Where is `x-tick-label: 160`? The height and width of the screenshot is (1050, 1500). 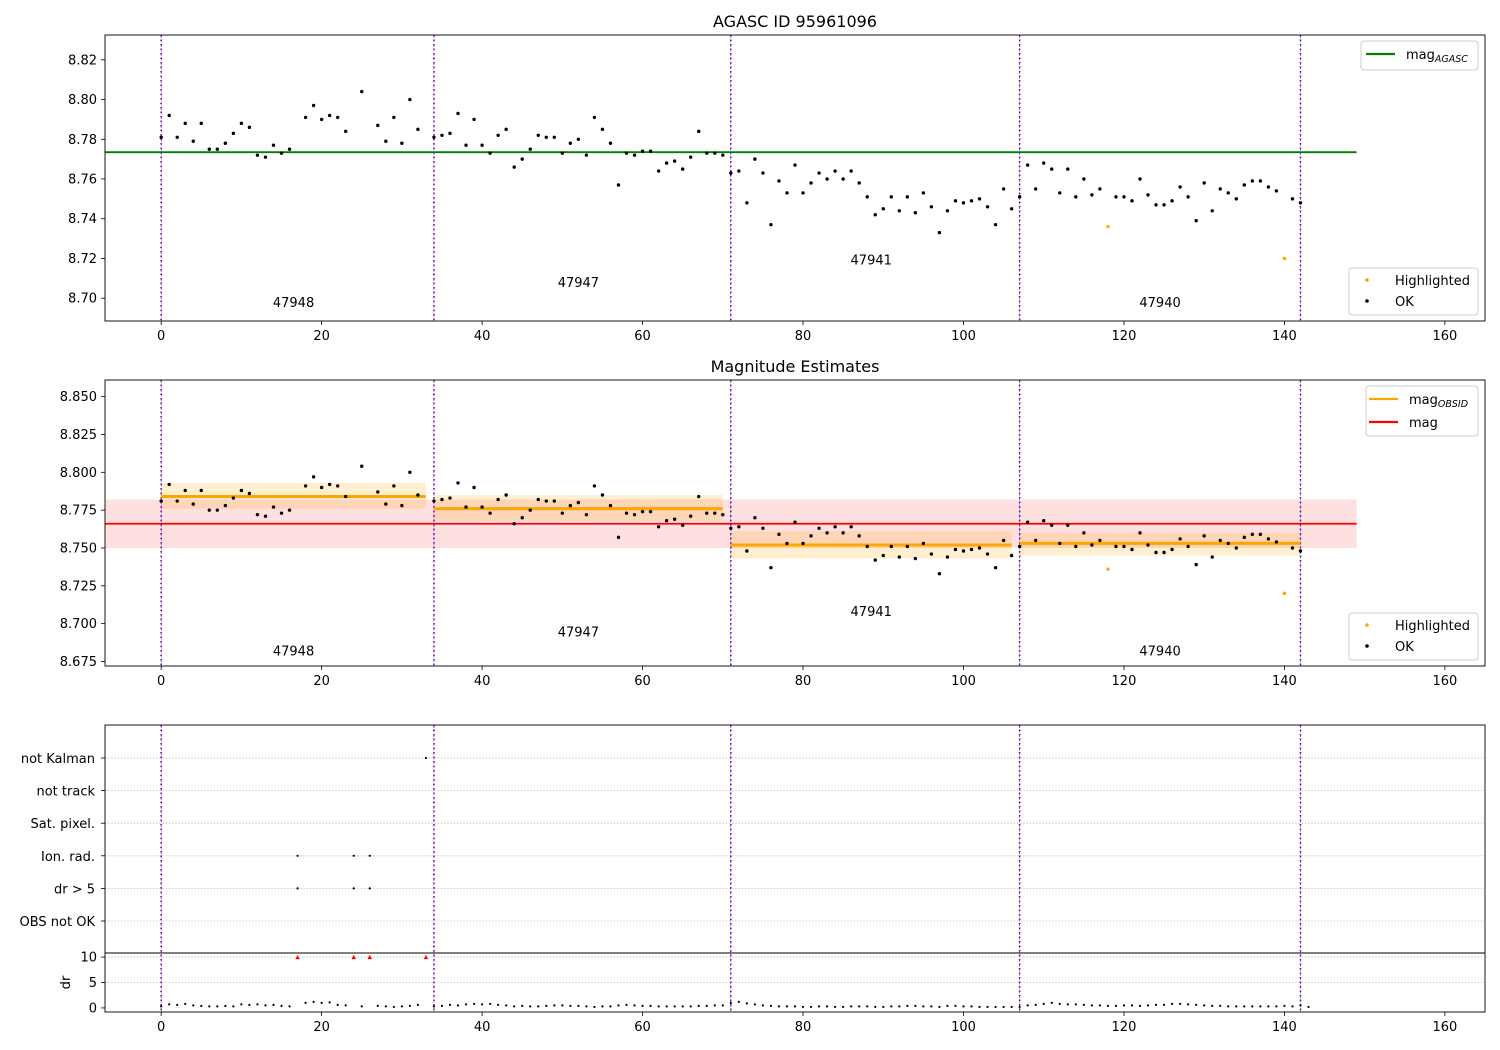 x-tick-label: 160 is located at coordinates (1444, 681).